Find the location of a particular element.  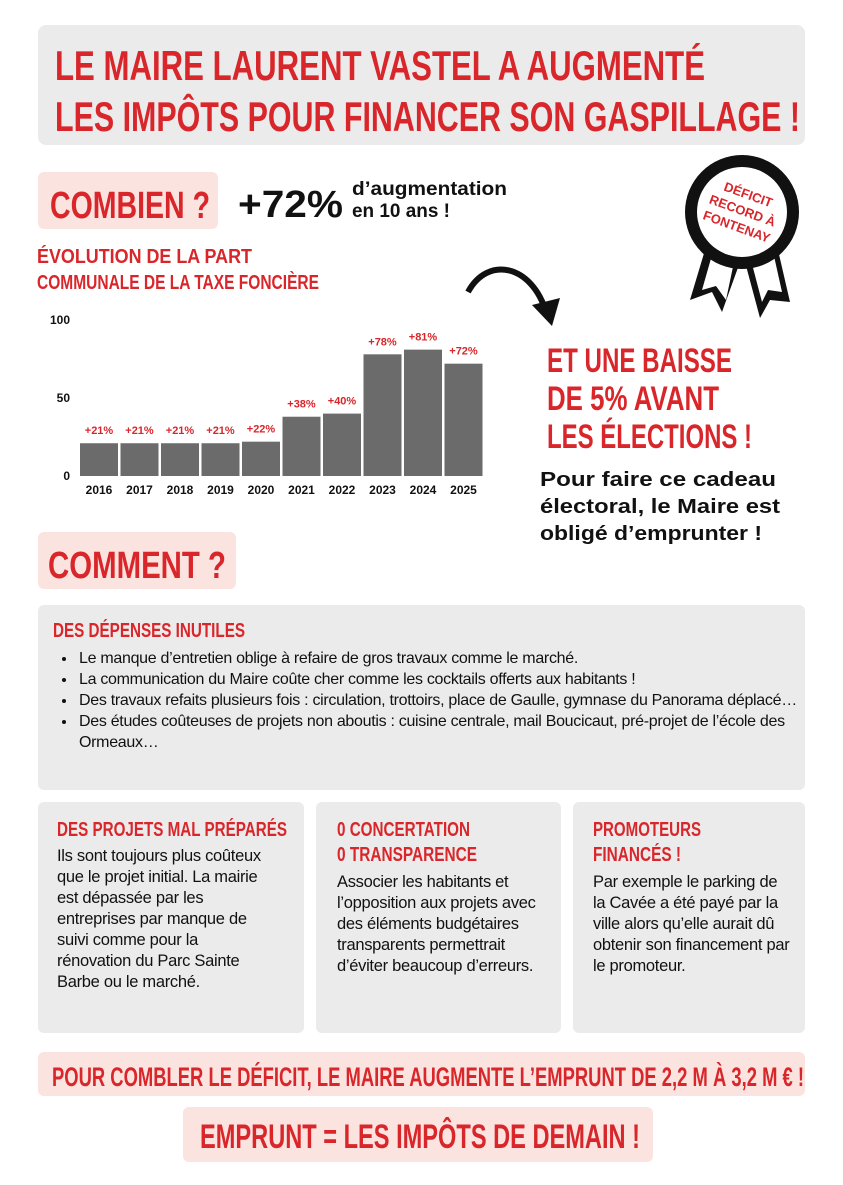

chart-title: COMMUNALE DE LA TAXE FONCIÈRE is located at coordinates (178, 282).